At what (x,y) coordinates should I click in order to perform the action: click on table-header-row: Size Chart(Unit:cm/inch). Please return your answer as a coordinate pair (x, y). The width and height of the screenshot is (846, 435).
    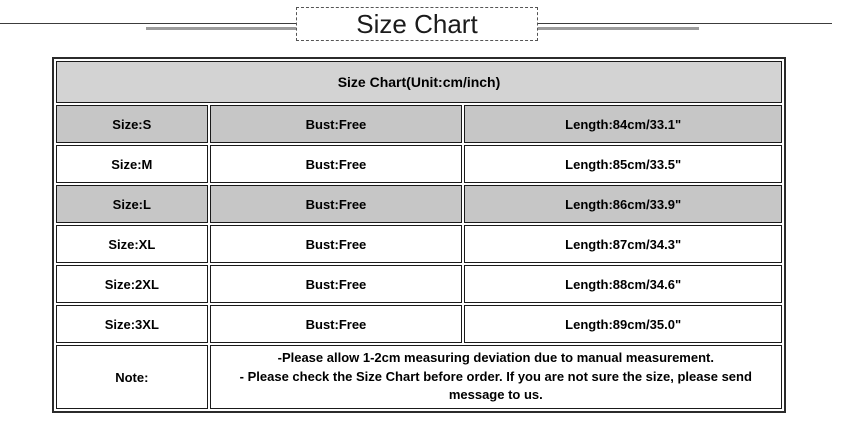
    Looking at the image, I should click on (419, 82).